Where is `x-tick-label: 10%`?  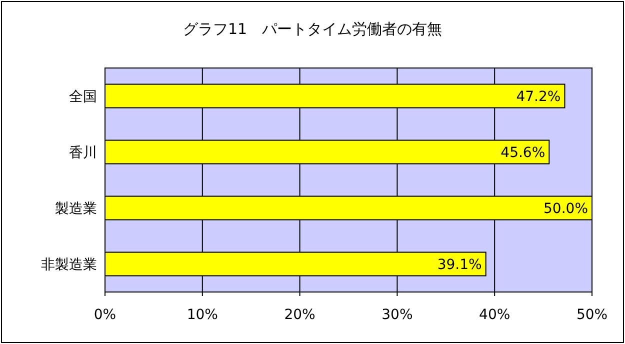 x-tick-label: 10% is located at coordinates (202, 315).